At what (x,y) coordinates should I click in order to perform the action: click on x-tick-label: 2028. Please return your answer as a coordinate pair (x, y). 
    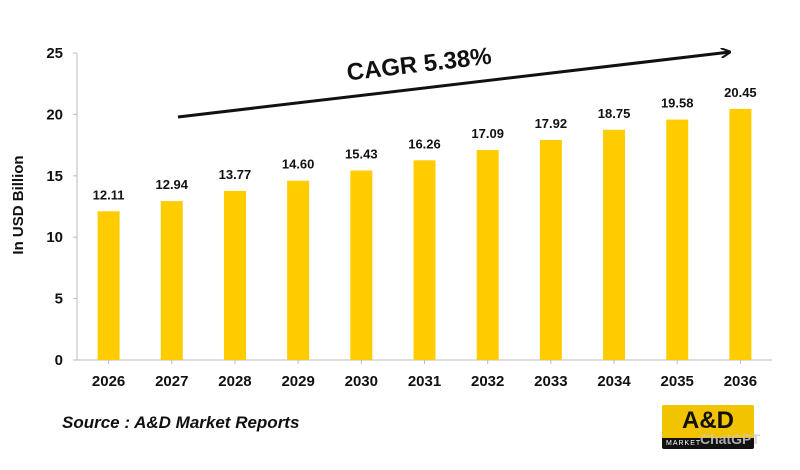
    Looking at the image, I should click on (234, 381).